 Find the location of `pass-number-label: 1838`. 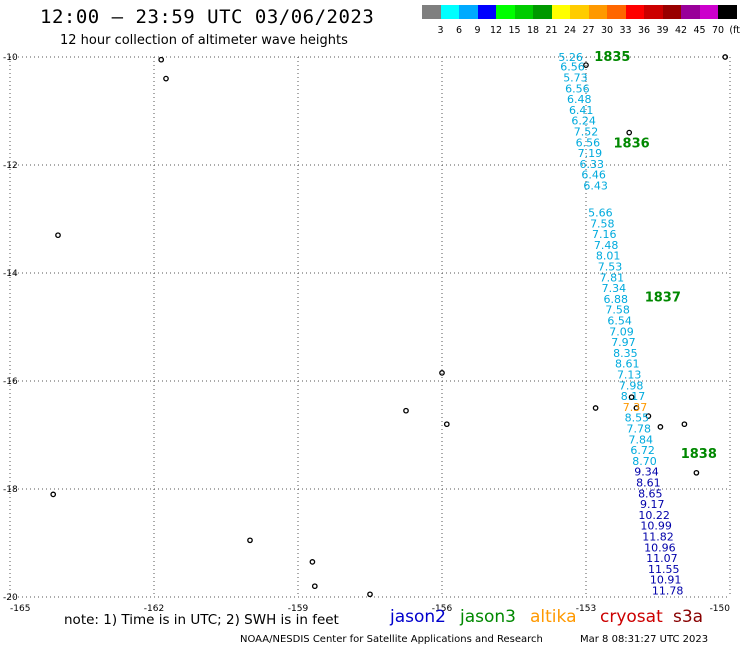

pass-number-label: 1838 is located at coordinates (699, 454).